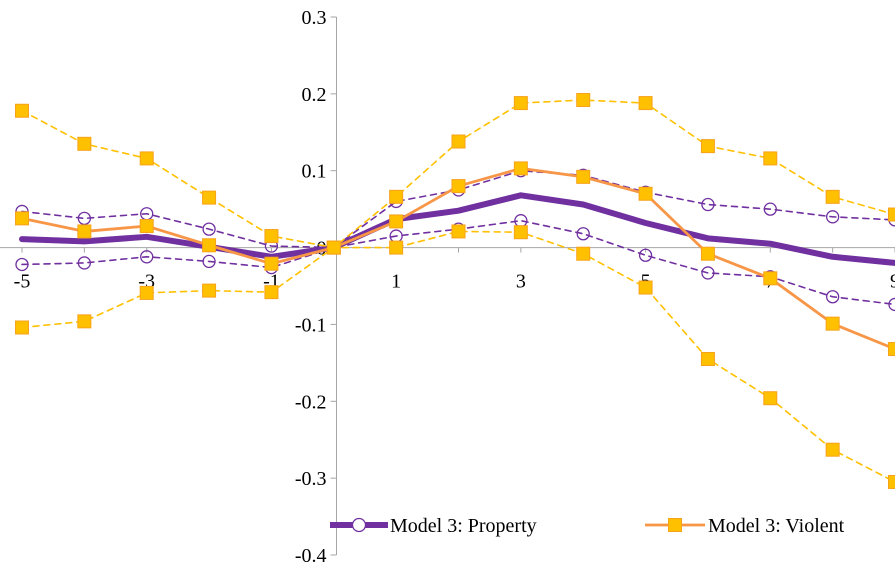 The width and height of the screenshot is (895, 571). I want to click on legend-label-violent: Model 3: Violent, so click(776, 526).